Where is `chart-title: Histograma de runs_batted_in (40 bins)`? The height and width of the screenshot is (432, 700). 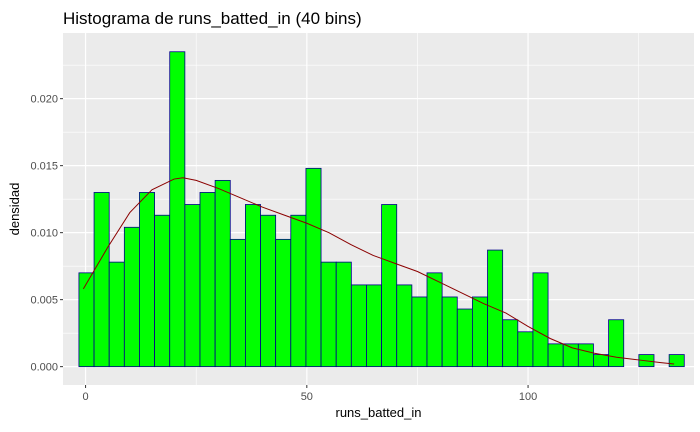
chart-title: Histograma de runs_batted_in (40 bins) is located at coordinates (212, 18).